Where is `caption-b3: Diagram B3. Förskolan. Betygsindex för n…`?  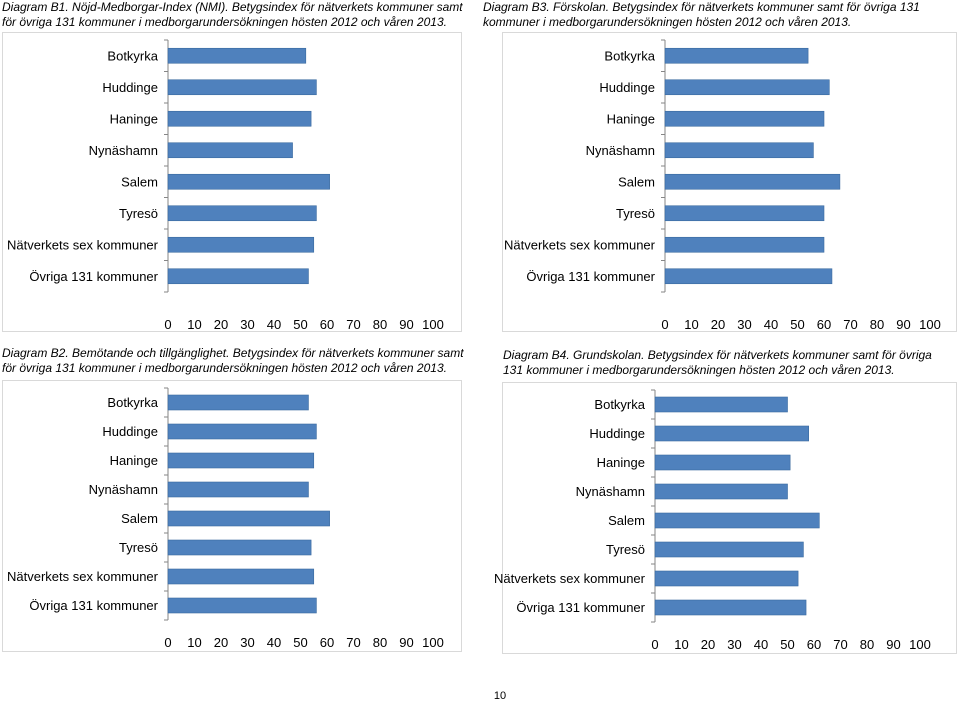
caption-b3: Diagram B3. Förskolan. Betygsindex för n… is located at coordinates (701, 14).